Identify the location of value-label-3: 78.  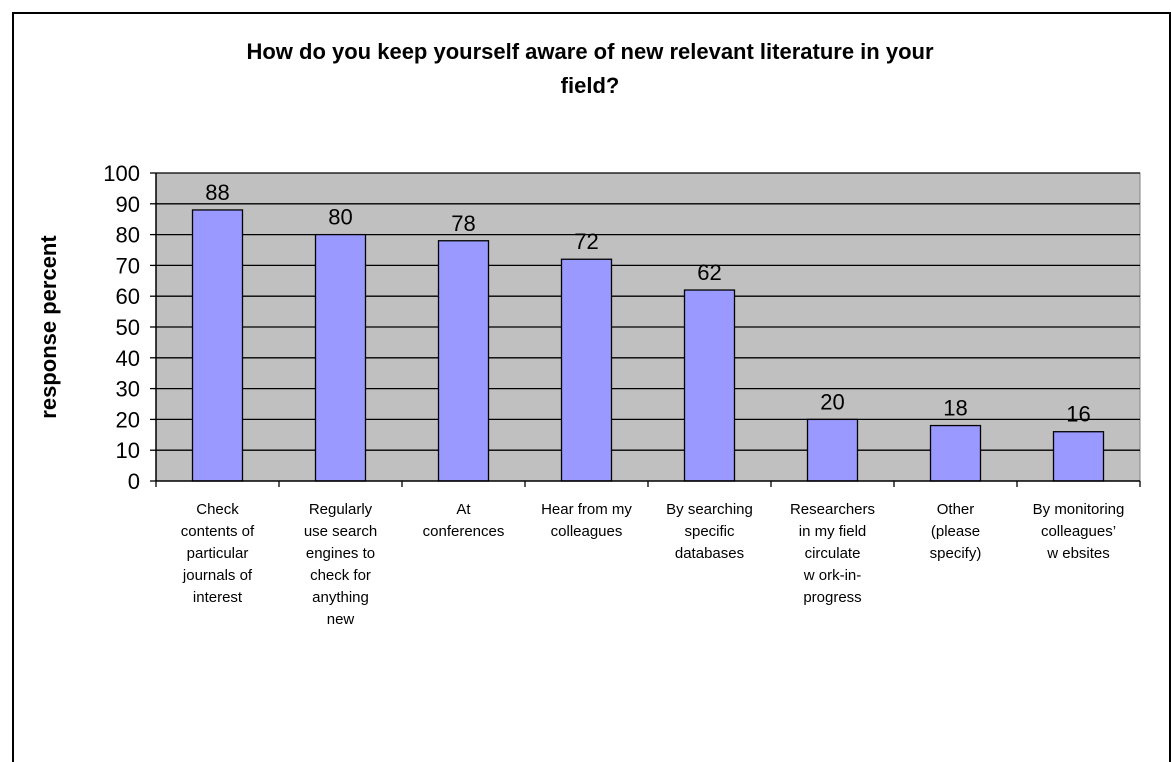
(463, 223).